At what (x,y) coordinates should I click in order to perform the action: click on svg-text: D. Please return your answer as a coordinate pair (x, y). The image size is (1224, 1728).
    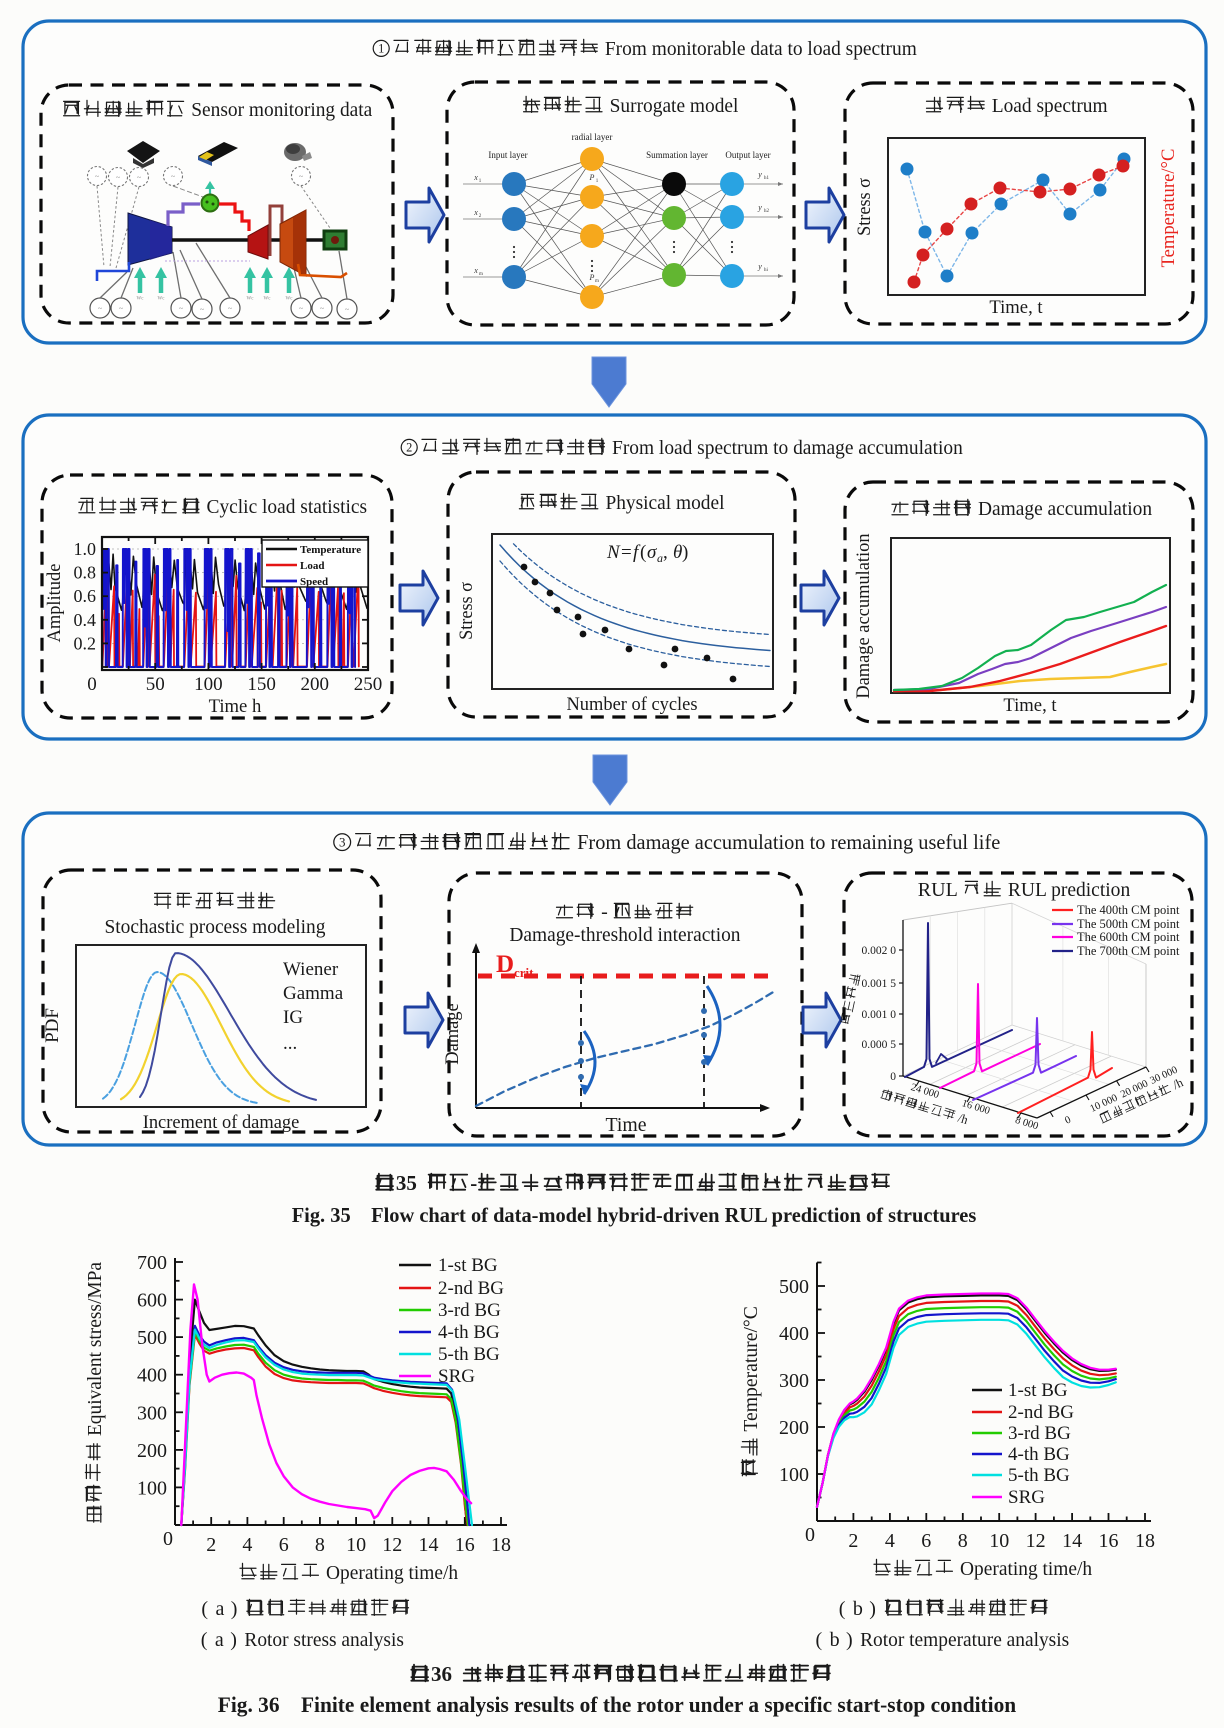
    Looking at the image, I should click on (505, 964).